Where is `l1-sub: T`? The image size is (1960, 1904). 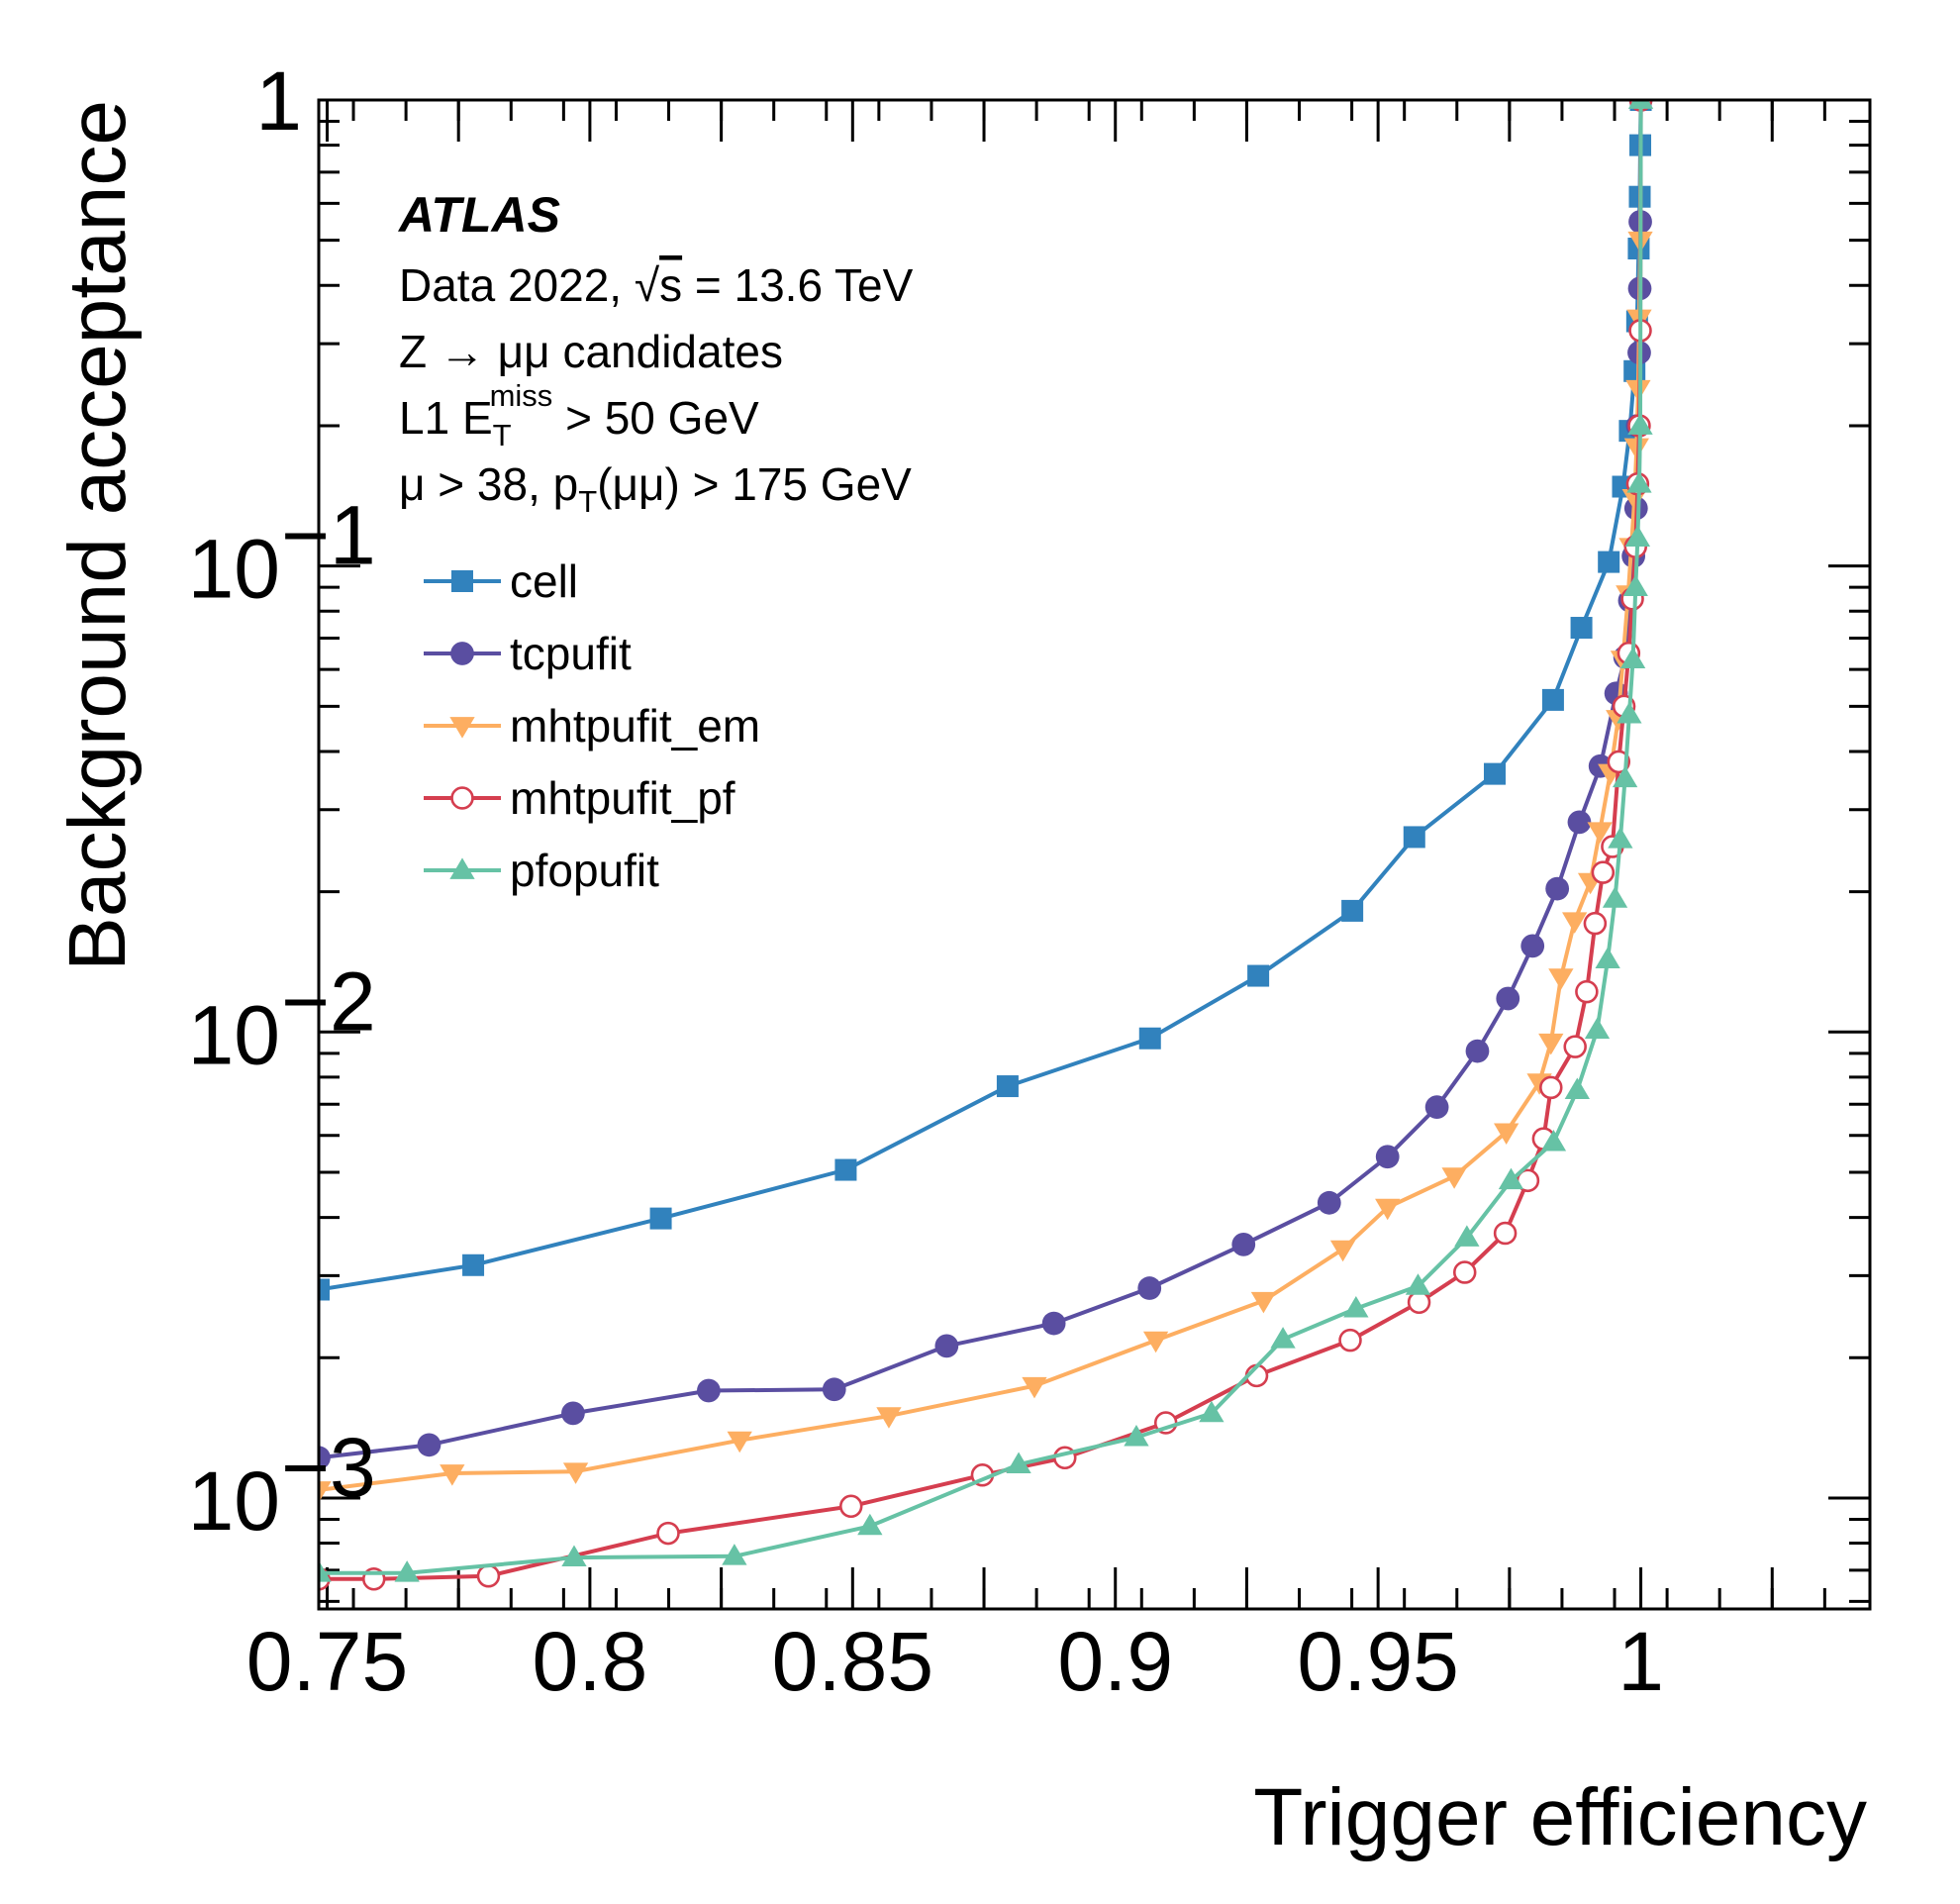 l1-sub: T is located at coordinates (502, 435).